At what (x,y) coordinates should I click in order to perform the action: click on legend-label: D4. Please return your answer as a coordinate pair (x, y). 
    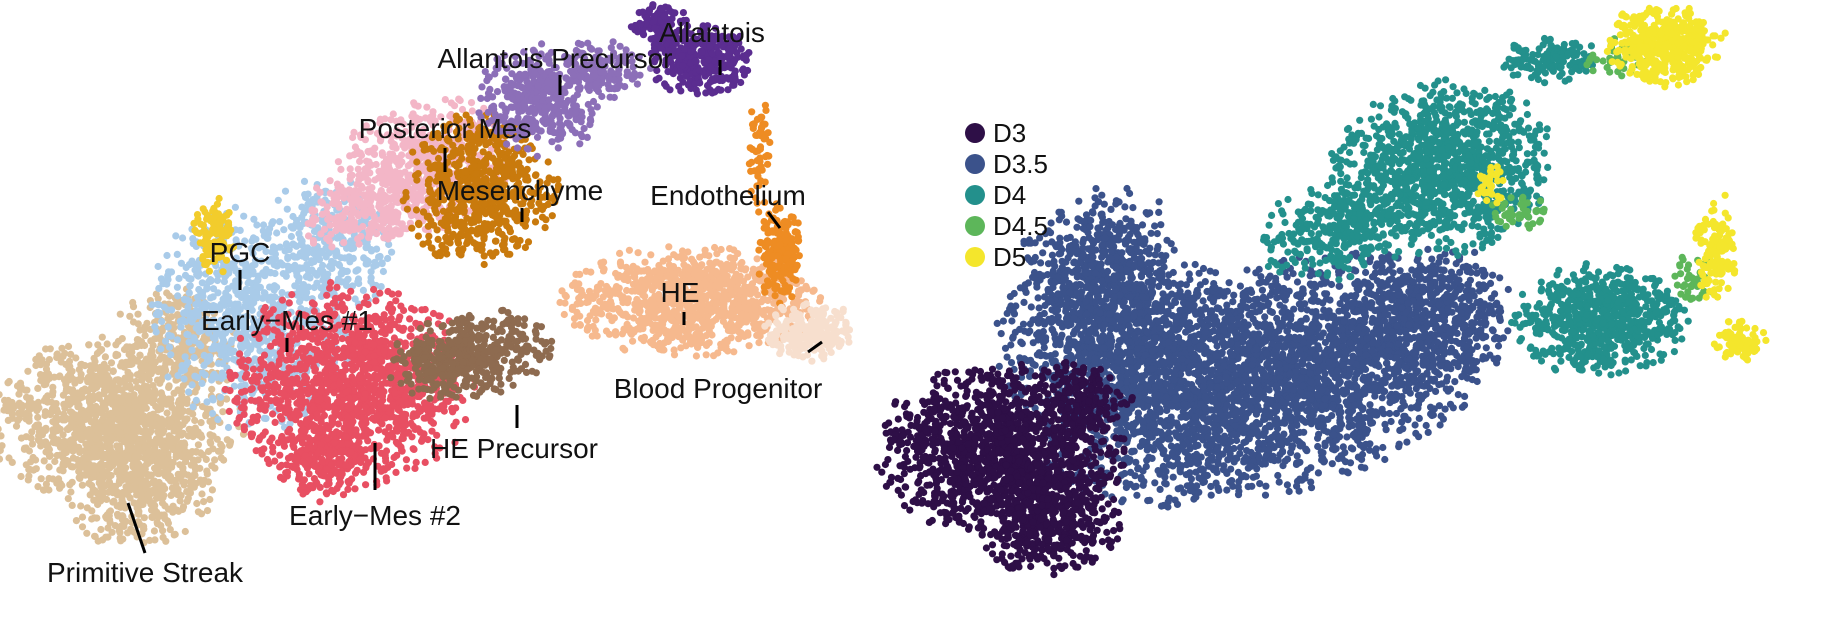
    Looking at the image, I should click on (1009, 195).